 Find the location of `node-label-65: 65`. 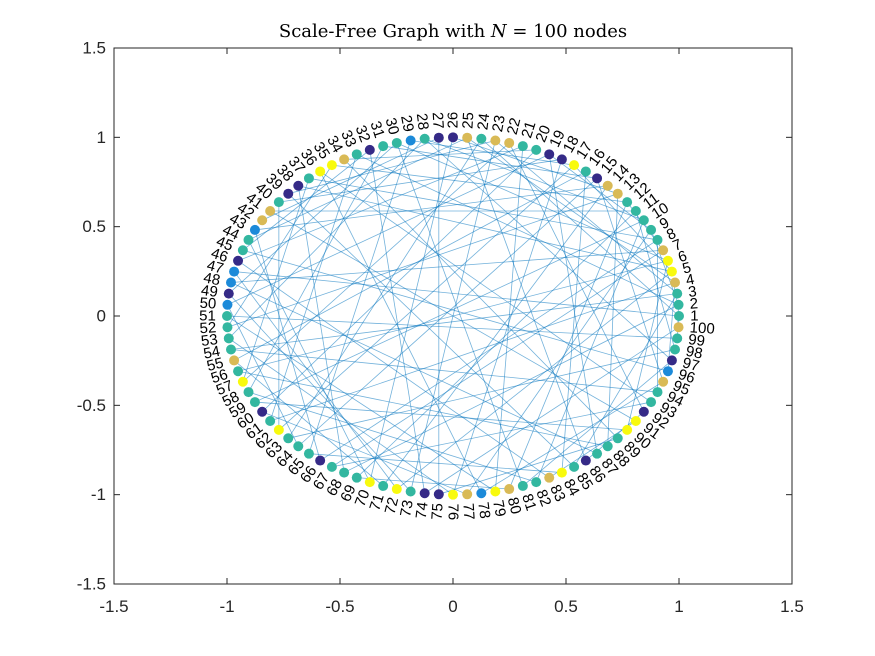

node-label-65: 65 is located at coordinates (297, 467).